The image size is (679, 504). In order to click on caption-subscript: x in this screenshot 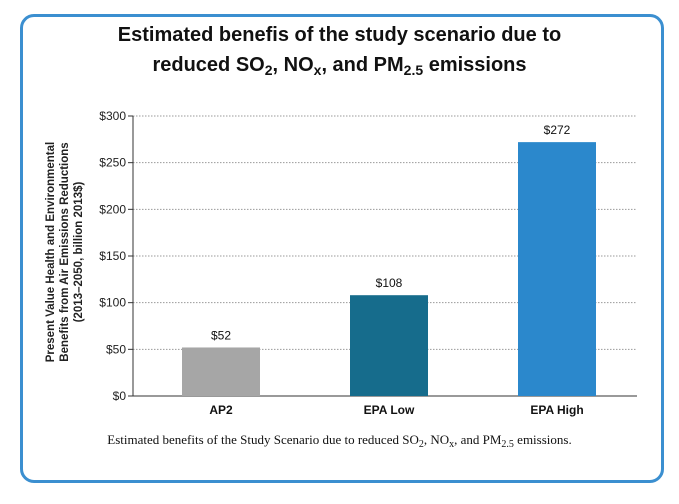, I will do `click(452, 444)`.